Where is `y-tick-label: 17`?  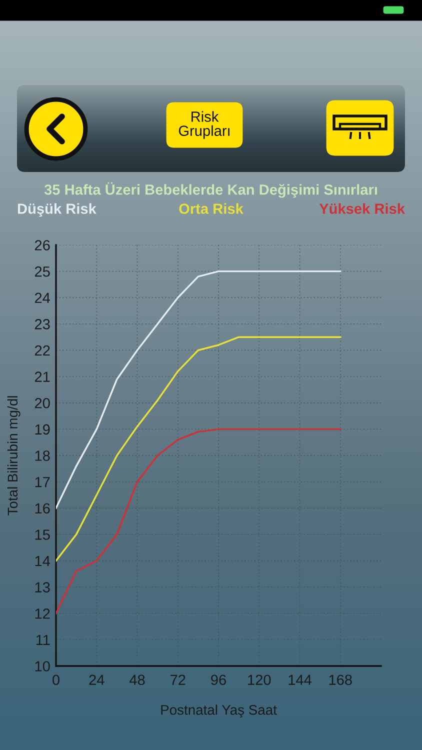
y-tick-label: 17 is located at coordinates (42, 482).